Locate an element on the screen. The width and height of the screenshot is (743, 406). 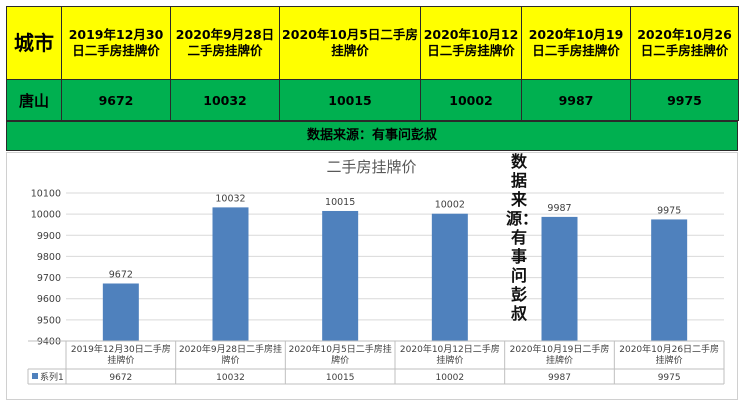
header-cell: 2020年9月28日二手房挂牌价 is located at coordinates (225, 43).